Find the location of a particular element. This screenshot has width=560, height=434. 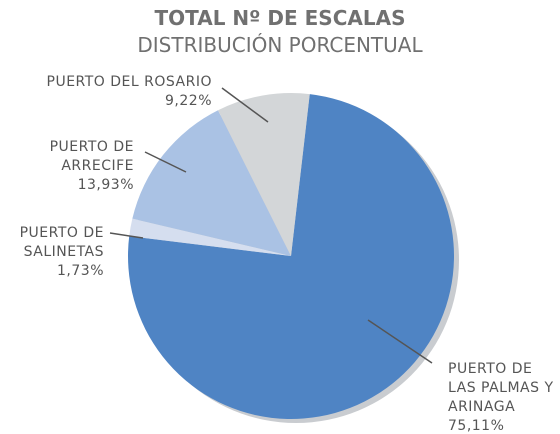

slice-label: PUERTO DEL ROSARIO 9,22% is located at coordinates (116, 92).